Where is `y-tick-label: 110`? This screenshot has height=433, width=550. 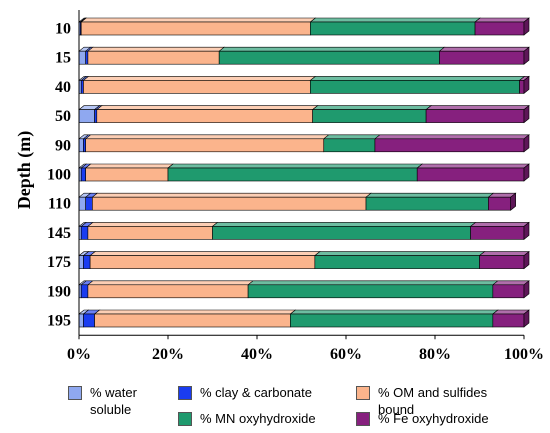
y-tick-label: 110 is located at coordinates (59, 204).